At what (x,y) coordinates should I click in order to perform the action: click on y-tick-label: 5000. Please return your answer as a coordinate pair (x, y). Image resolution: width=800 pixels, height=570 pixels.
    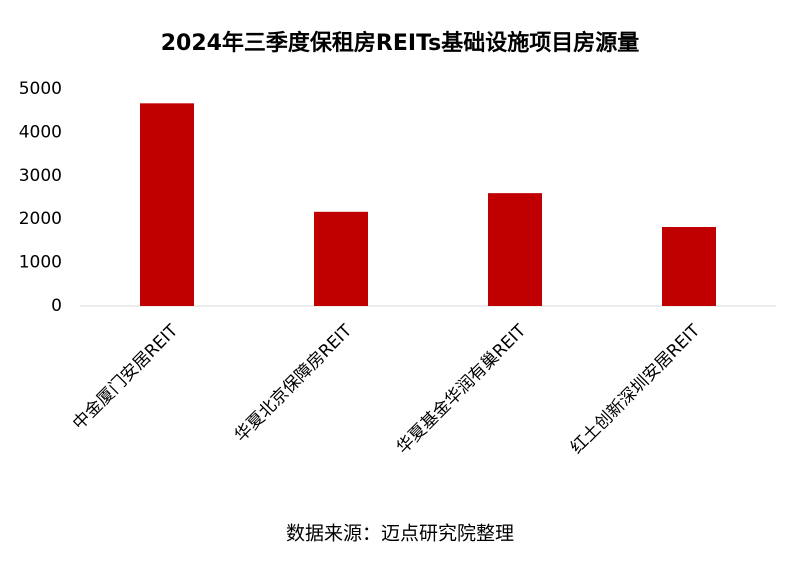
    Looking at the image, I should click on (40, 89).